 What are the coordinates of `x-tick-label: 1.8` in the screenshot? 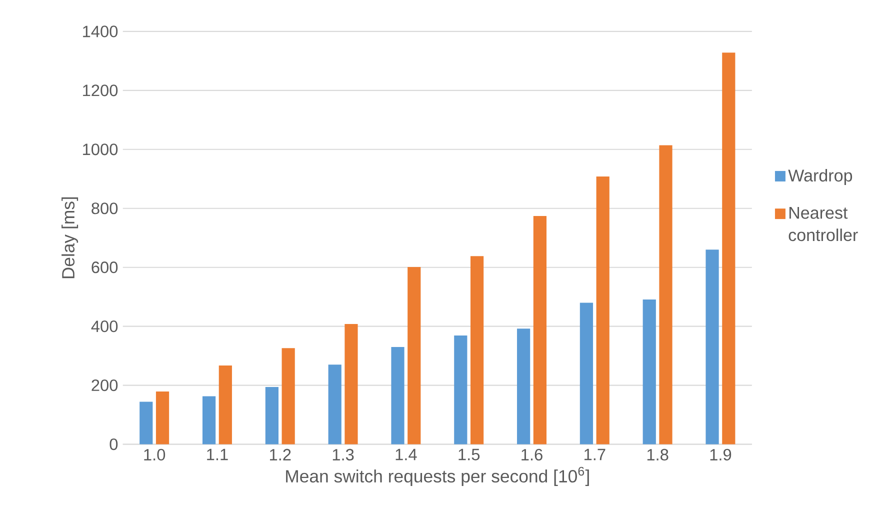 It's located at (657, 454).